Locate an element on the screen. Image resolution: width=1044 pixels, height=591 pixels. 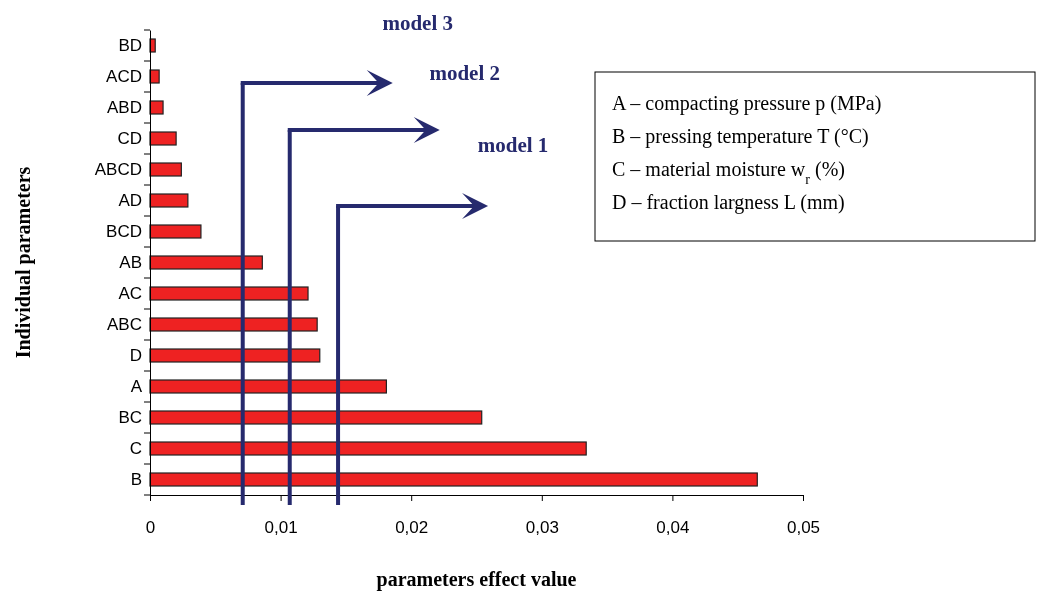
y-tick-label: CD is located at coordinates (129, 138).